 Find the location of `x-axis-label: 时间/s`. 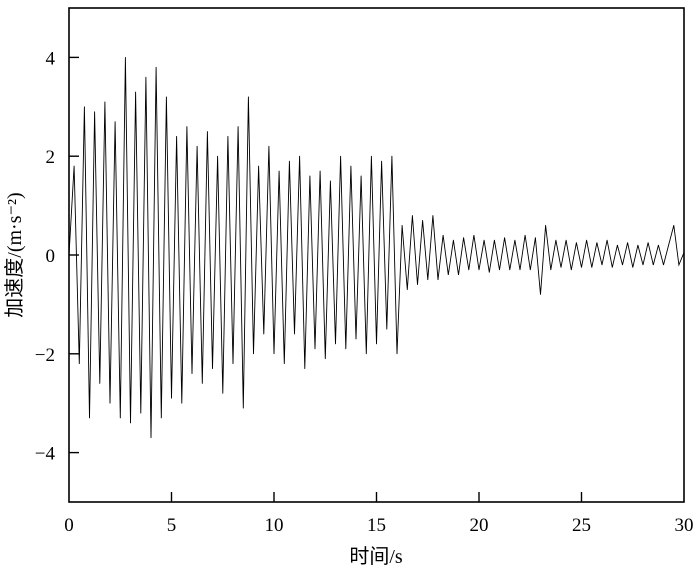

x-axis-label: 时间/s is located at coordinates (376, 556).